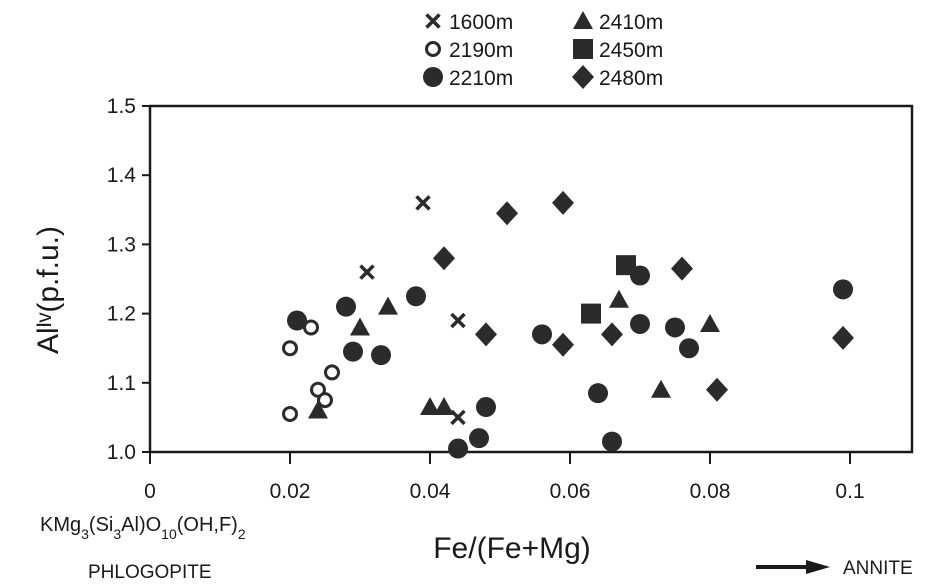 This screenshot has height=585, width=948. I want to click on legend-marker-2210m, so click(433, 77).